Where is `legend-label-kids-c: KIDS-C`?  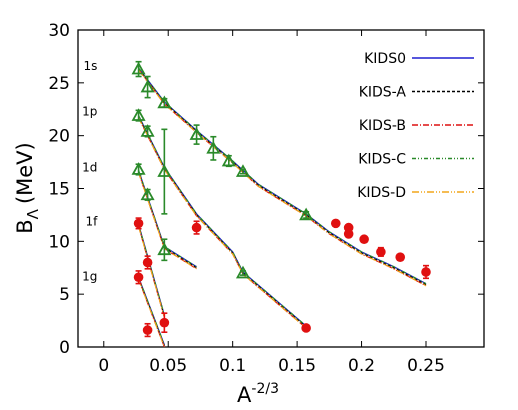 legend-label-kids-c: KIDS-C is located at coordinates (382, 160).